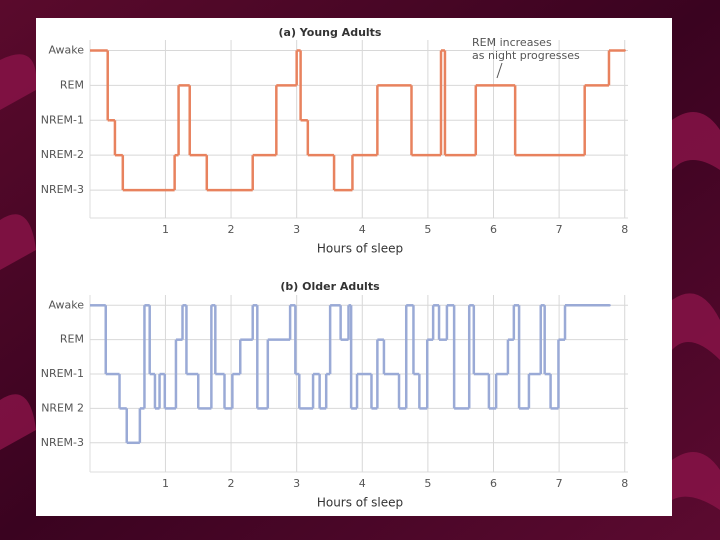  What do you see at coordinates (526, 55) in the screenshot?
I see `annotation: as night progresses` at bounding box center [526, 55].